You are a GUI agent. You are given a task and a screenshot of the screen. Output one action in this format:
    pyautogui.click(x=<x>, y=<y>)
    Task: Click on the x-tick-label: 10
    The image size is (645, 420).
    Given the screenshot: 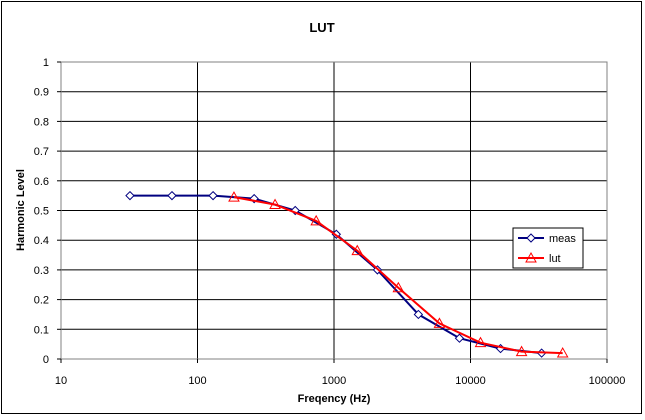 What is the action you would take?
    pyautogui.click(x=61, y=381)
    